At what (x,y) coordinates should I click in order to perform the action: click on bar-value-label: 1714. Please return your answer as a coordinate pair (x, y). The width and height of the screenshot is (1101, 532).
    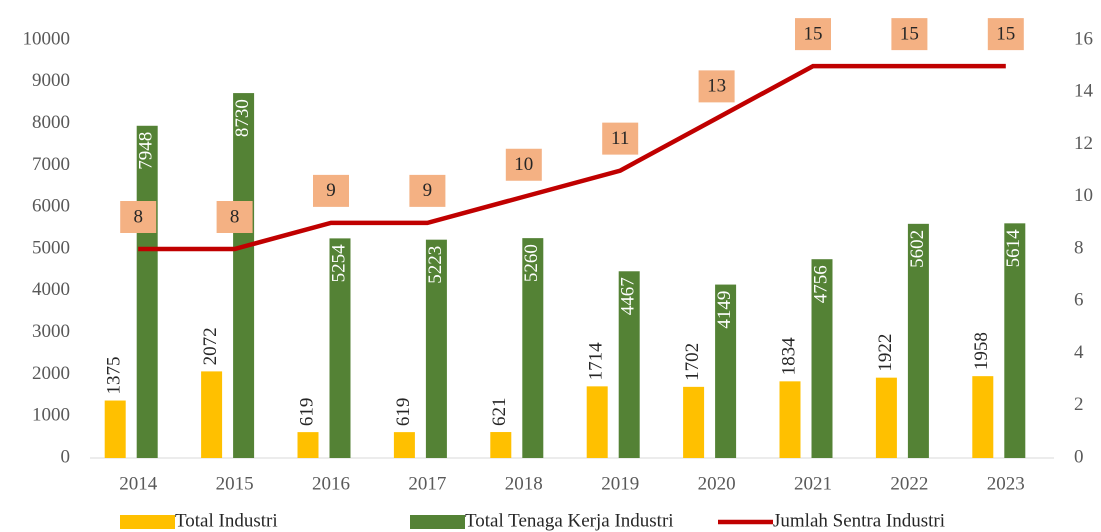
    Looking at the image, I should click on (596, 361).